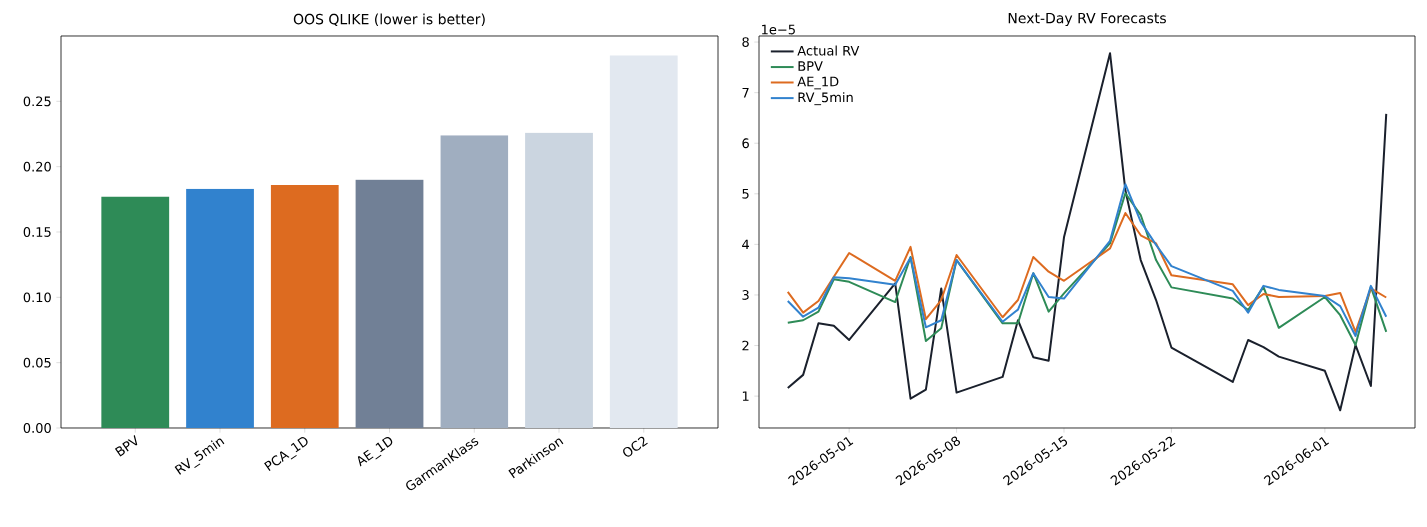 The image size is (1427, 527). What do you see at coordinates (37, 232) in the screenshot?
I see `y-tick-label: 0.15` at bounding box center [37, 232].